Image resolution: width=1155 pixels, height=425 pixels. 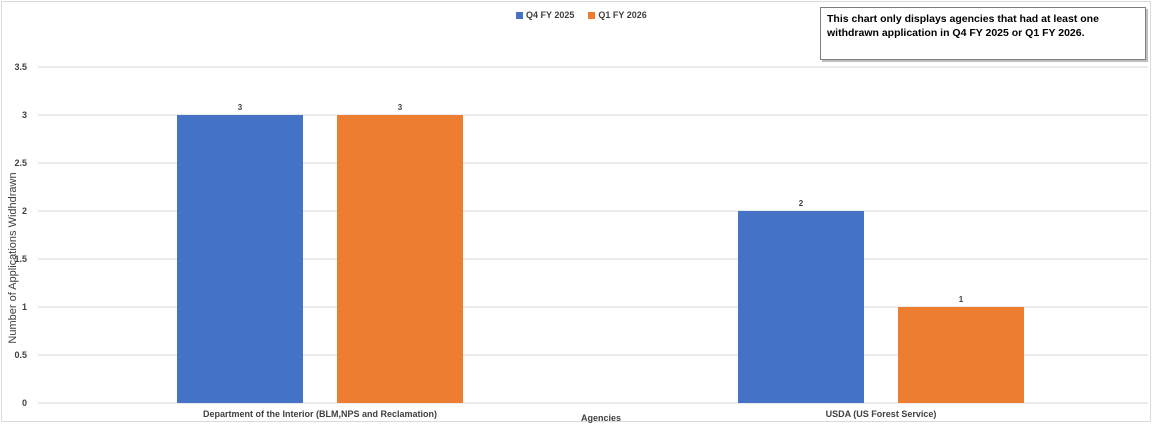 What do you see at coordinates (519, 15) in the screenshot?
I see `legend-swatch-q4` at bounding box center [519, 15].